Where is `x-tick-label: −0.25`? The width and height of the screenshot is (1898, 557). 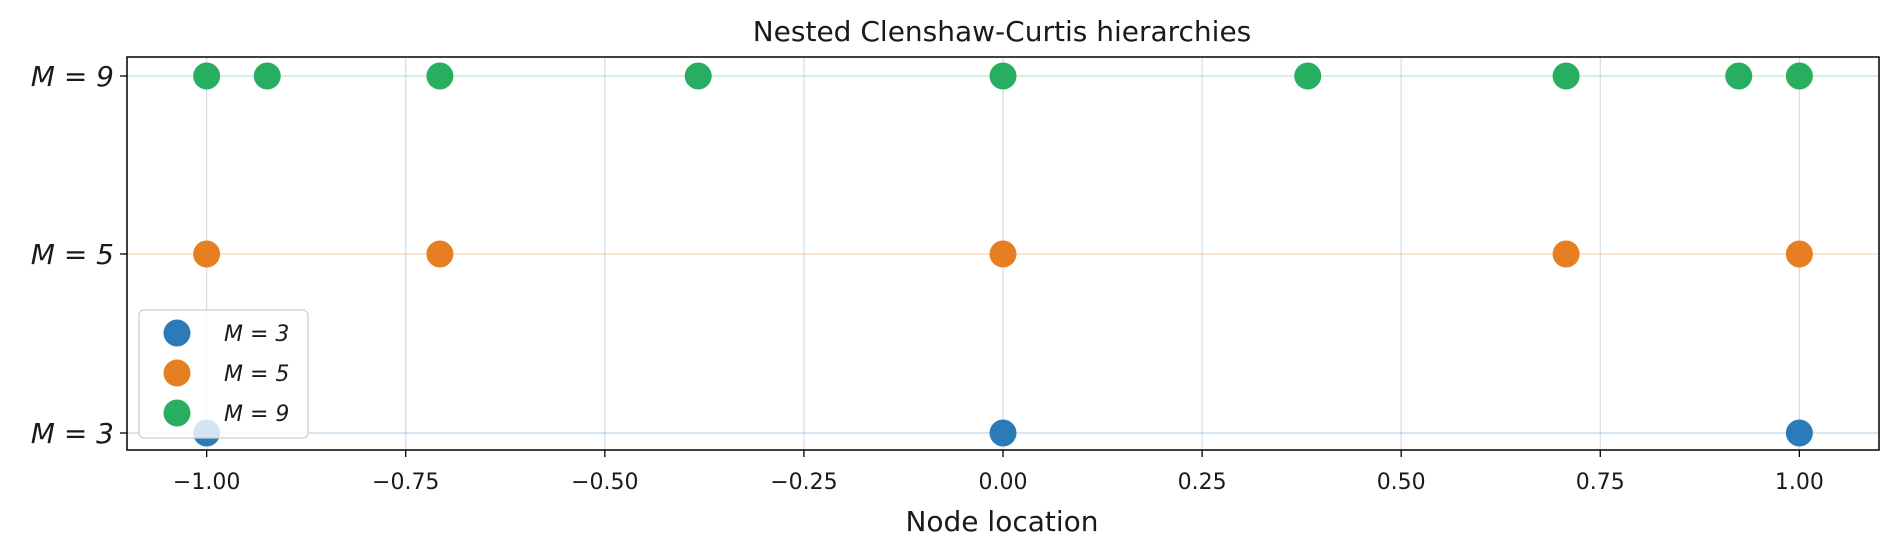
x-tick-label: −0.25 is located at coordinates (803, 482).